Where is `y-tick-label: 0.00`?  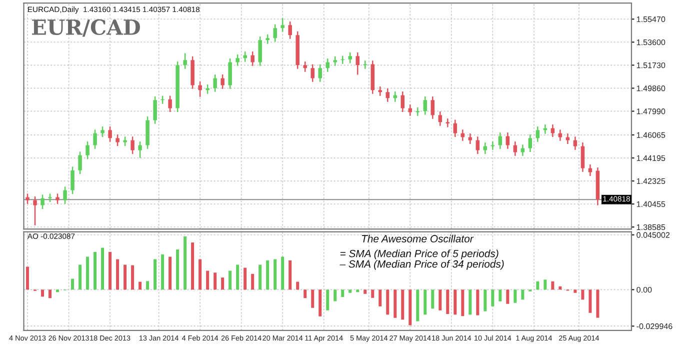
y-tick-label: 0.00 is located at coordinates (644, 289).